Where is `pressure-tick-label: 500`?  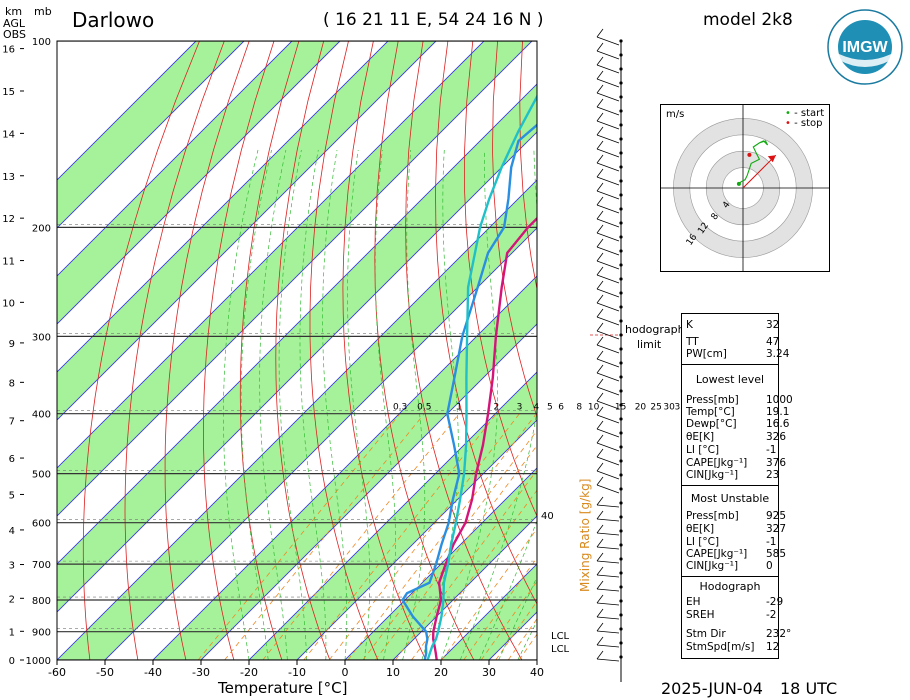 pressure-tick-label: 500 is located at coordinates (41, 475).